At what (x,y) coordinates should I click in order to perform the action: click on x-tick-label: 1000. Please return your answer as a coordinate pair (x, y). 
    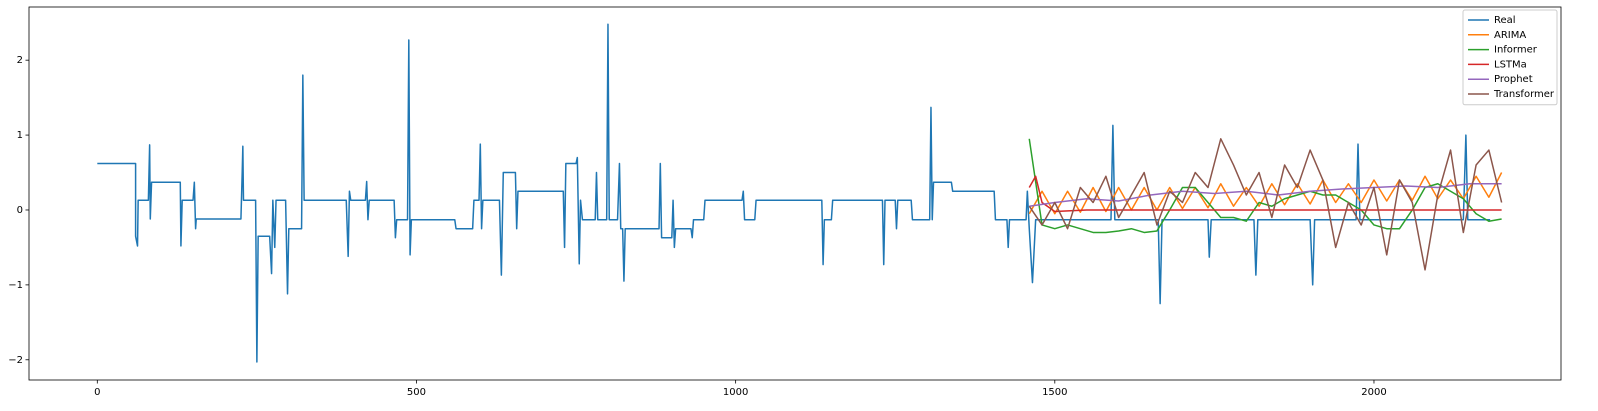
    Looking at the image, I should click on (735, 392).